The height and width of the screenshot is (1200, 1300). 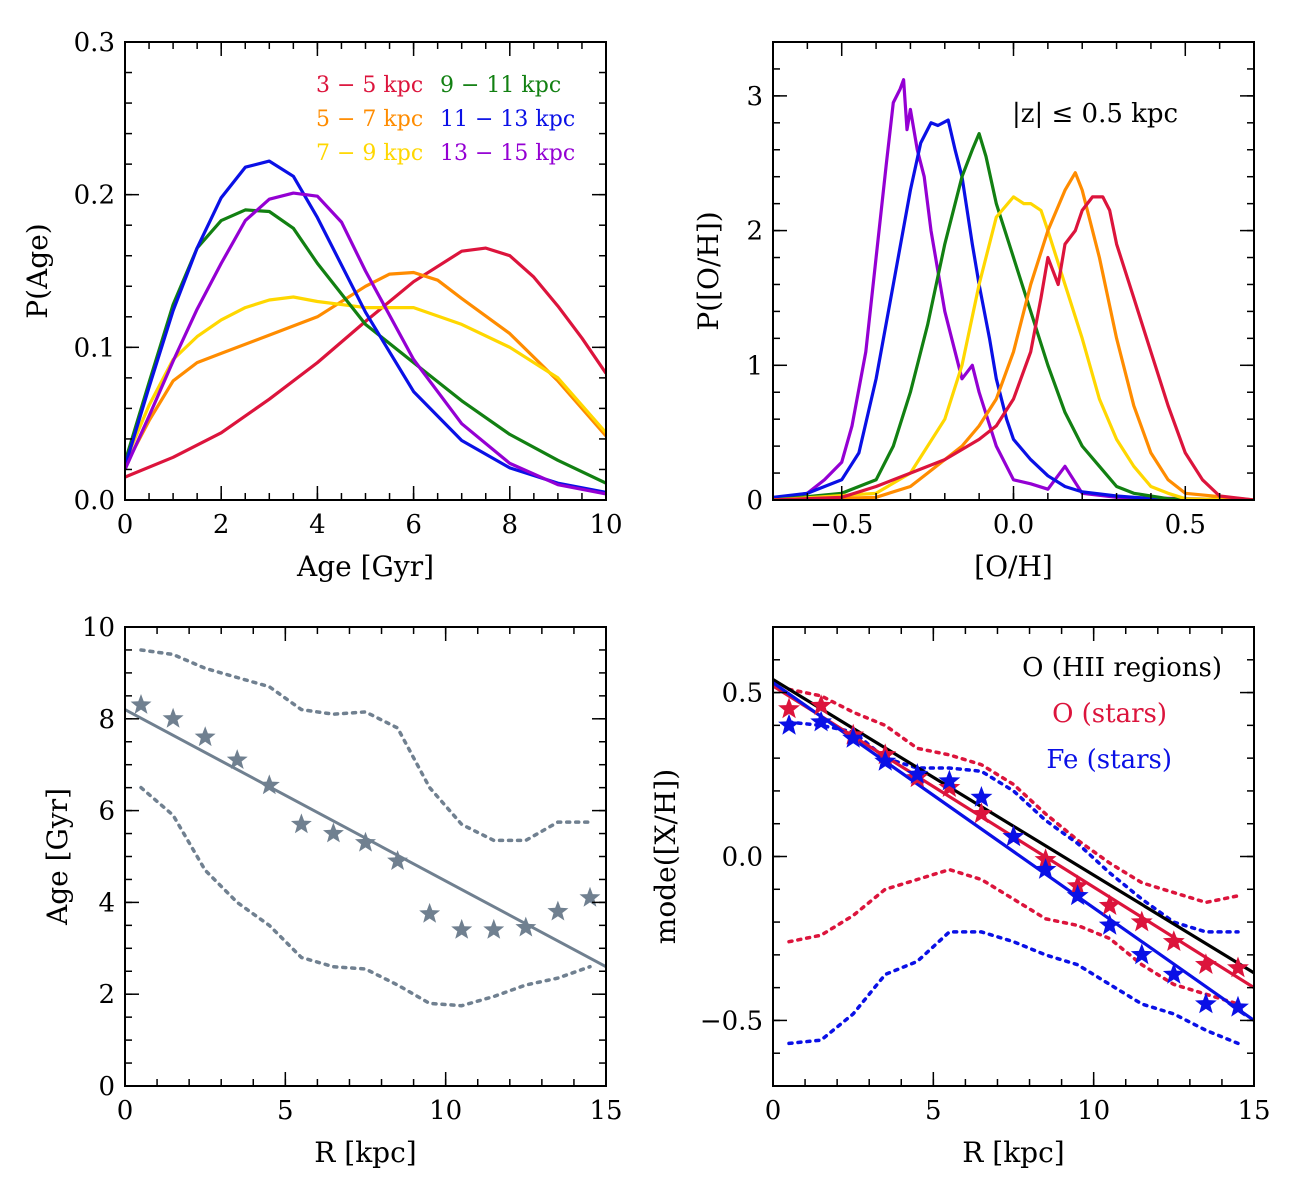 I want to click on y-tick-label: 10, so click(x=98, y=628).